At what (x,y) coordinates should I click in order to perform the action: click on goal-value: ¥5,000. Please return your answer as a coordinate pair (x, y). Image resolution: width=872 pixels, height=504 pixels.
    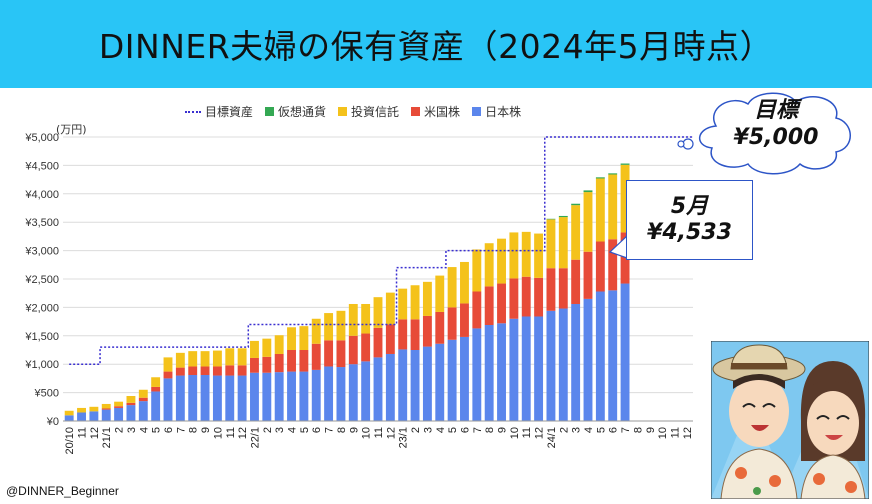
    Looking at the image, I should click on (776, 137).